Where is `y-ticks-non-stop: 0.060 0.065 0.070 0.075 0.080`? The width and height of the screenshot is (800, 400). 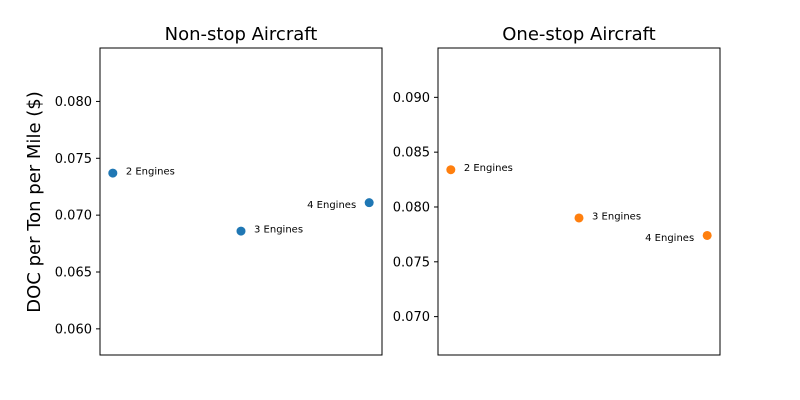 y-ticks-non-stop: 0.060 0.065 0.070 0.075 0.080 is located at coordinates (77, 216).